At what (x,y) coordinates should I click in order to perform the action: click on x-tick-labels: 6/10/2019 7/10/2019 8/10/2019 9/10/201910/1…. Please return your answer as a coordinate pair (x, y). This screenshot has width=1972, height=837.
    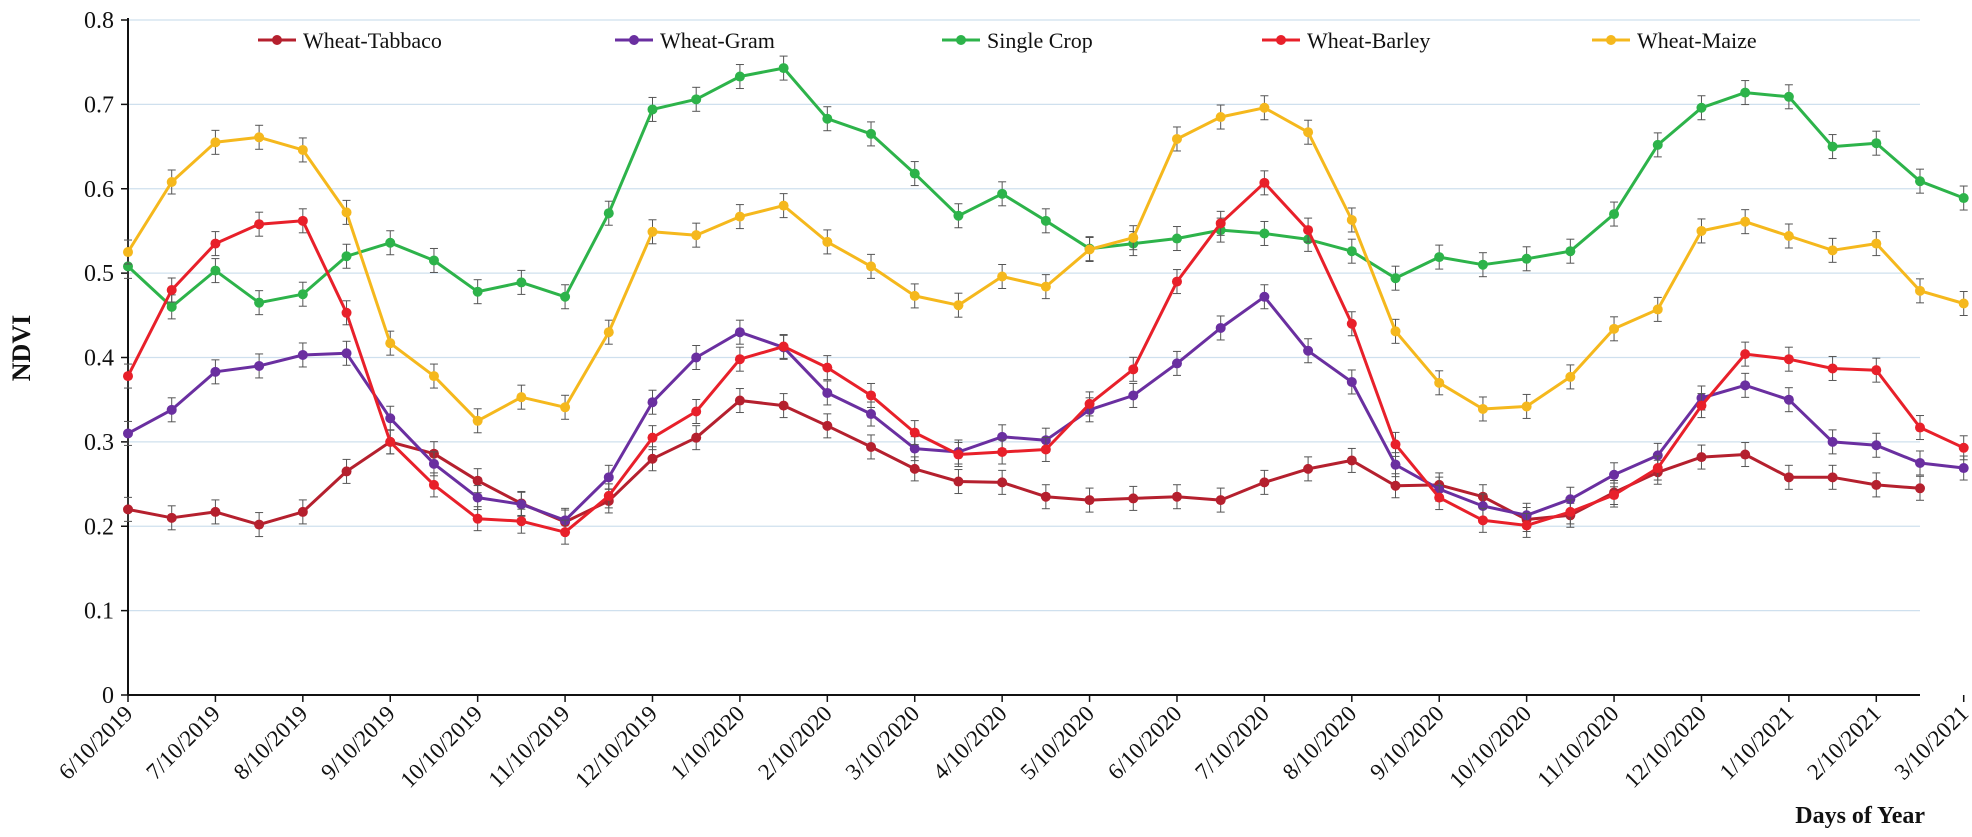
    Looking at the image, I should click on (1013, 747).